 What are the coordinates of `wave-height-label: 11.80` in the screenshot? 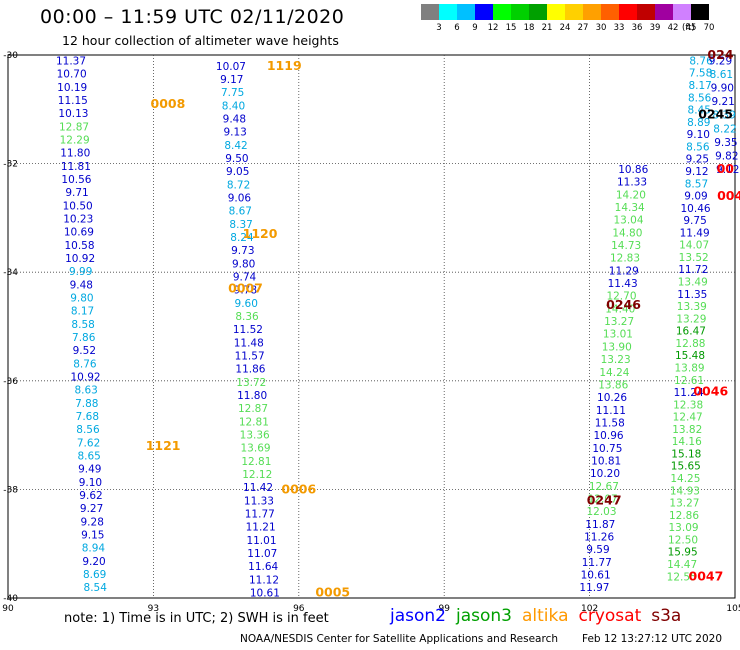 It's located at (252, 396).